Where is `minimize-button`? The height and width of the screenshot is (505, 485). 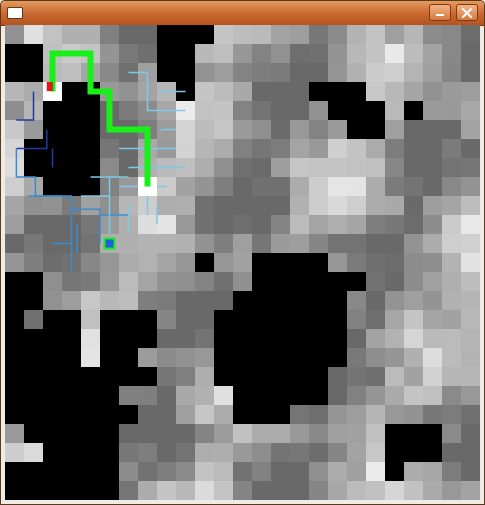
minimize-button is located at coordinates (440, 12).